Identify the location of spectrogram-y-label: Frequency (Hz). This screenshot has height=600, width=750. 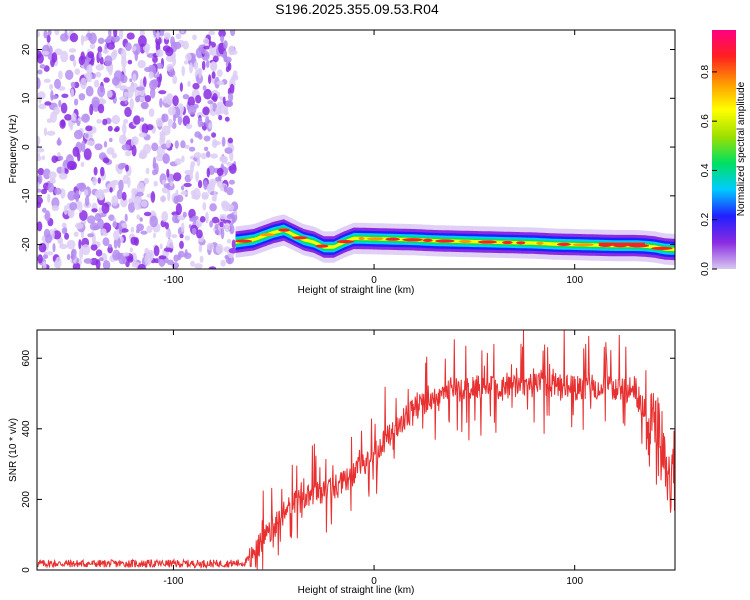
(13, 149).